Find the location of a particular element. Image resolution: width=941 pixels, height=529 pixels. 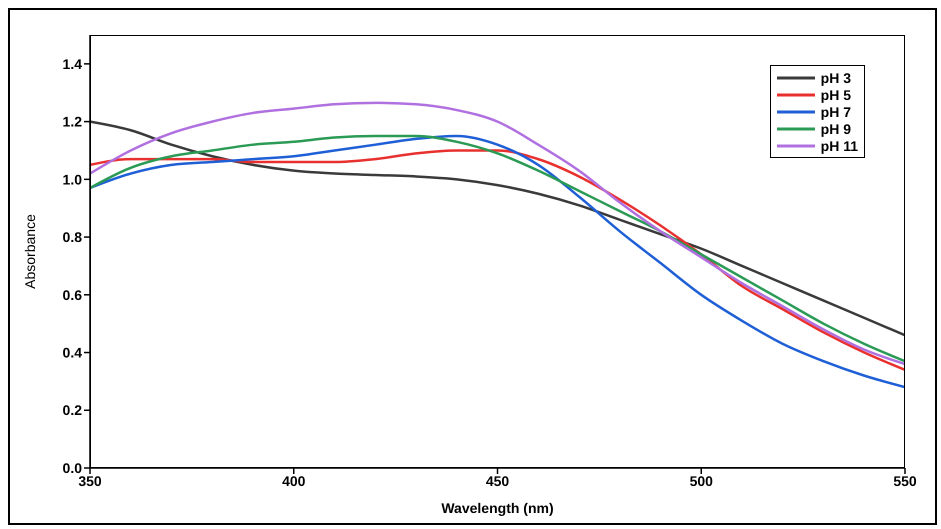

legend-label: pH 3 is located at coordinates (835, 78).